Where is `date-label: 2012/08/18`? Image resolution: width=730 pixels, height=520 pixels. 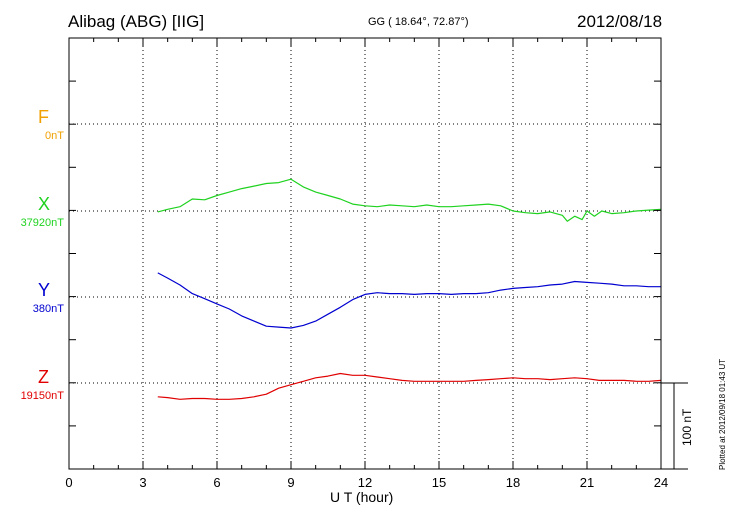
date-label: 2012/08/18 is located at coordinates (620, 21).